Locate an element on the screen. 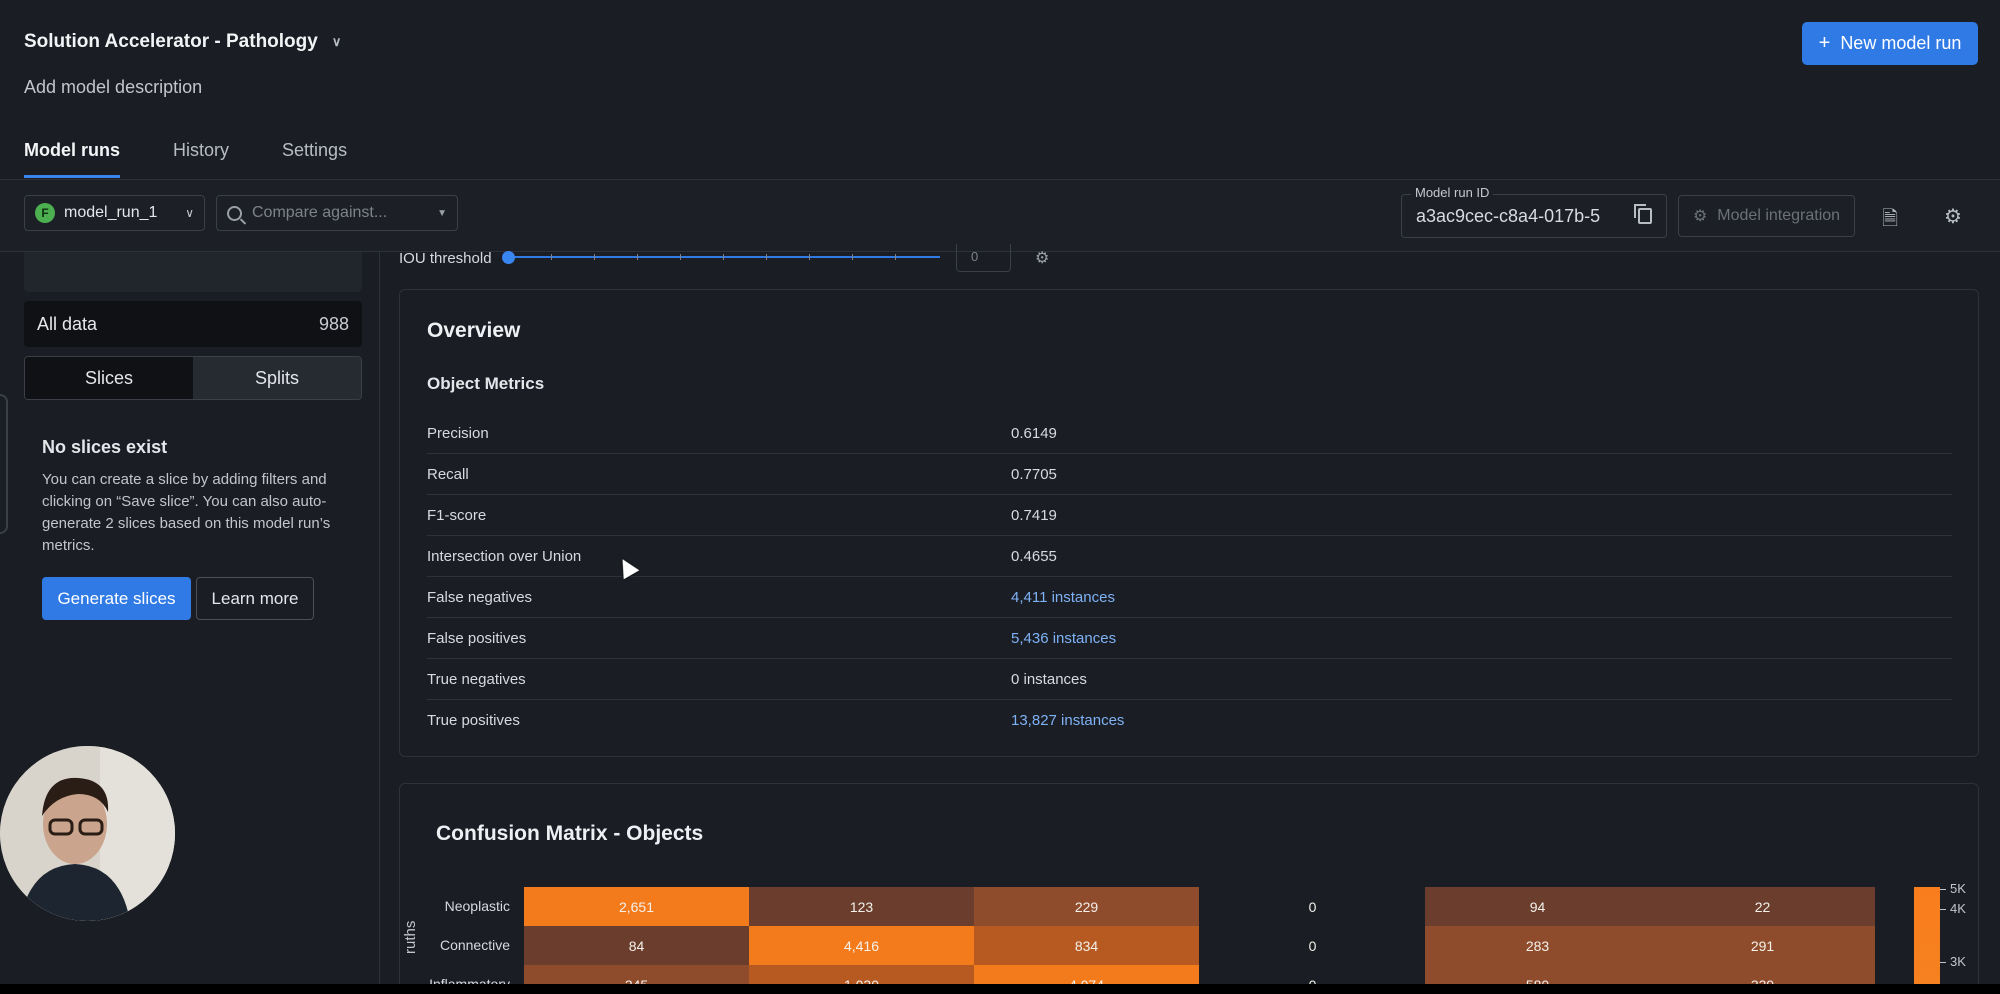 The height and width of the screenshot is (994, 2000). metric-label: Precision is located at coordinates (458, 433).